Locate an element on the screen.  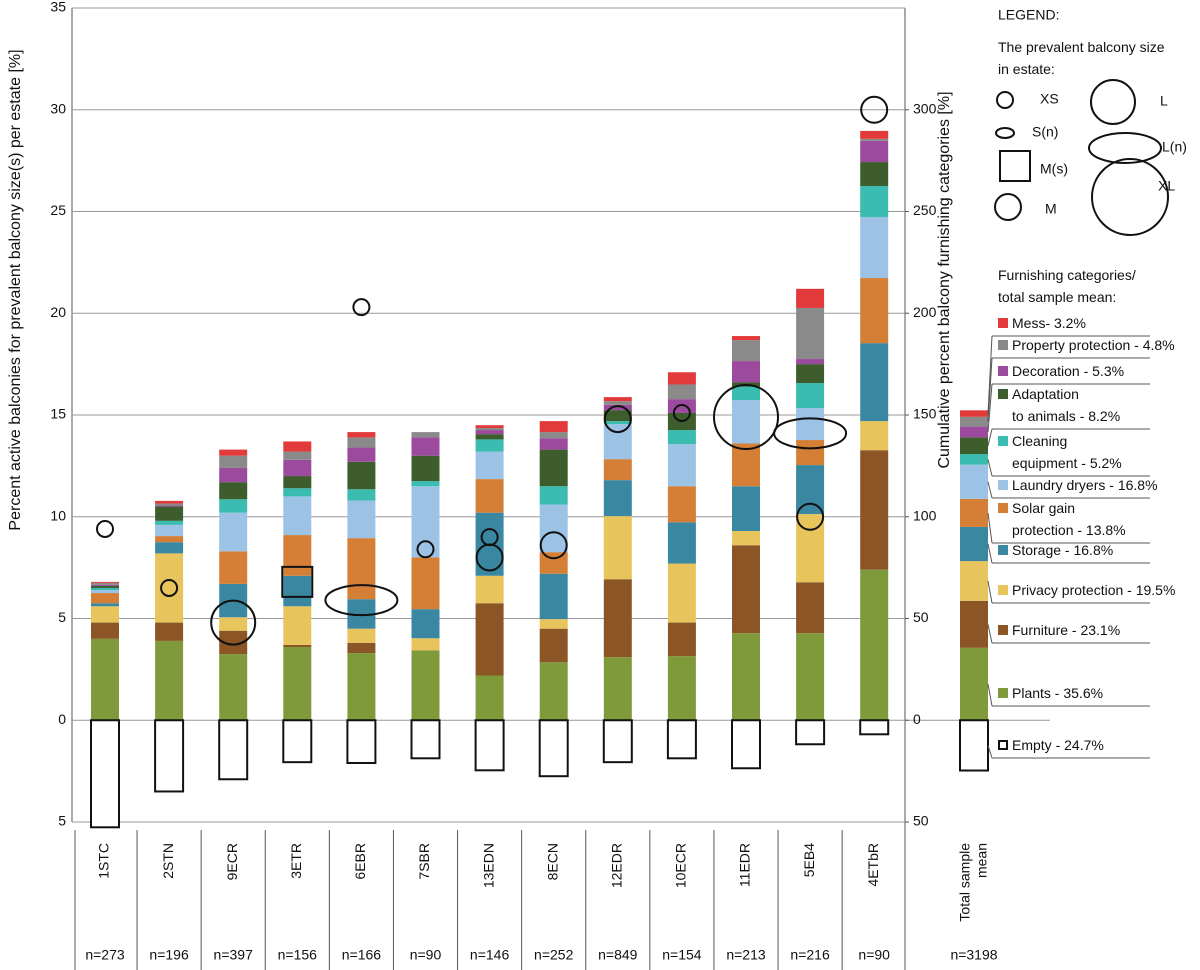
legend-title: LEGEND: is located at coordinates (1028, 15).